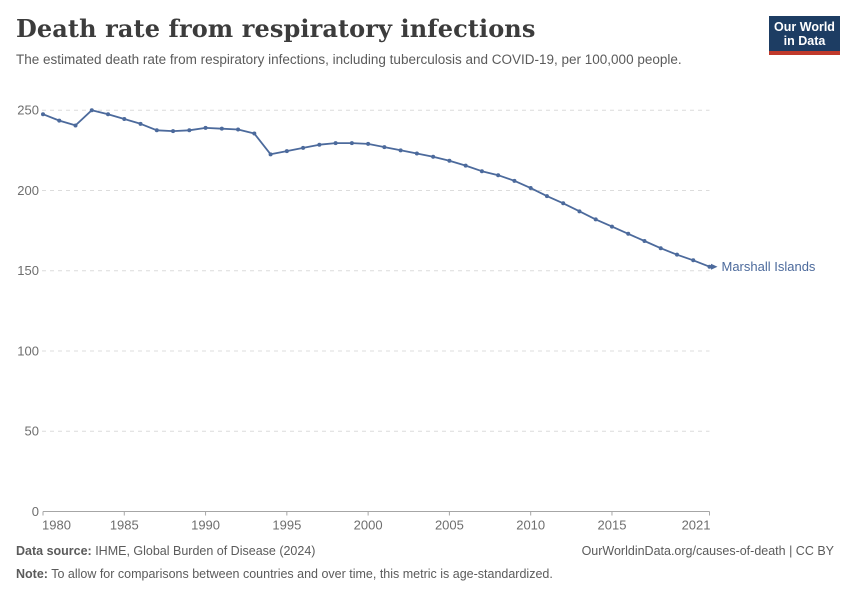  What do you see at coordinates (696, 525) in the screenshot?
I see `x-axis-tick-label: 2021` at bounding box center [696, 525].